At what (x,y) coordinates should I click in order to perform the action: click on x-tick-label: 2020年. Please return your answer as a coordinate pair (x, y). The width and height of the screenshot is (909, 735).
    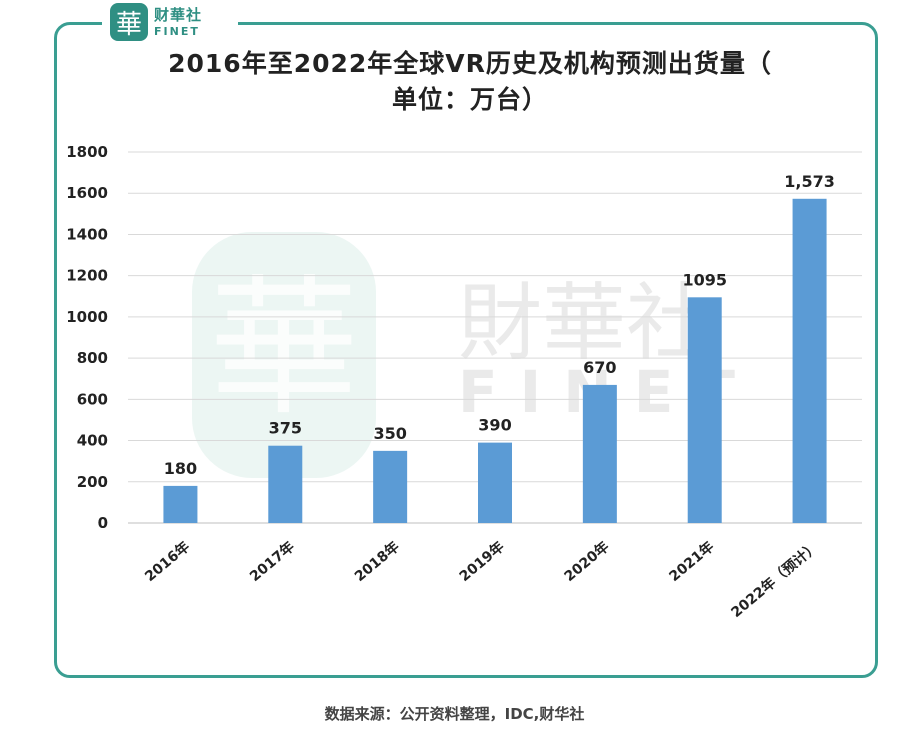
    Looking at the image, I should click on (587, 561).